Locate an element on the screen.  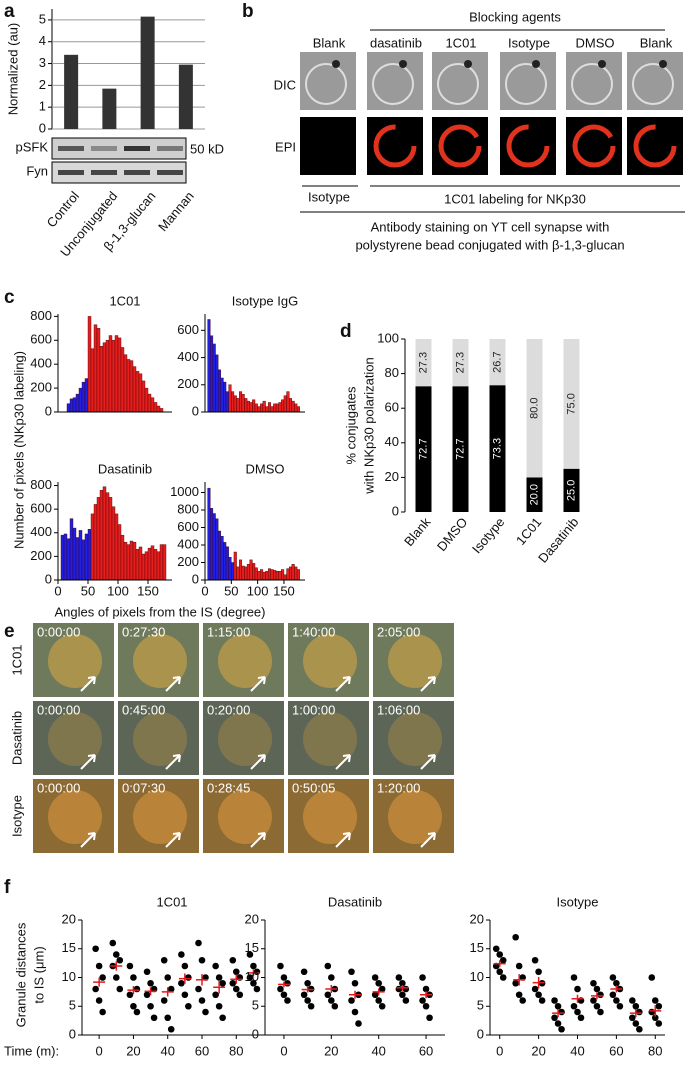
y-tick-label: 60 is located at coordinates (392, 407).